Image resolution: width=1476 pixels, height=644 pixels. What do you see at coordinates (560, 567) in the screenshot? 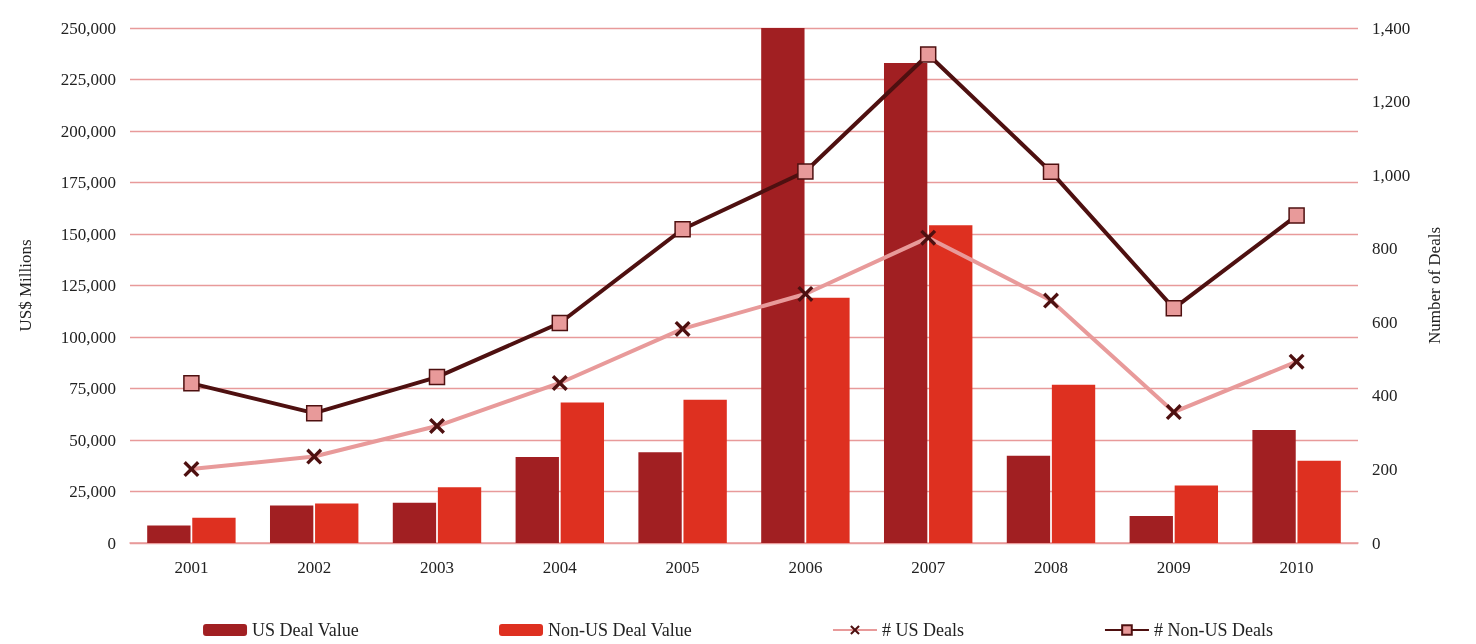
I see `x-tick-label: 2004` at bounding box center [560, 567].